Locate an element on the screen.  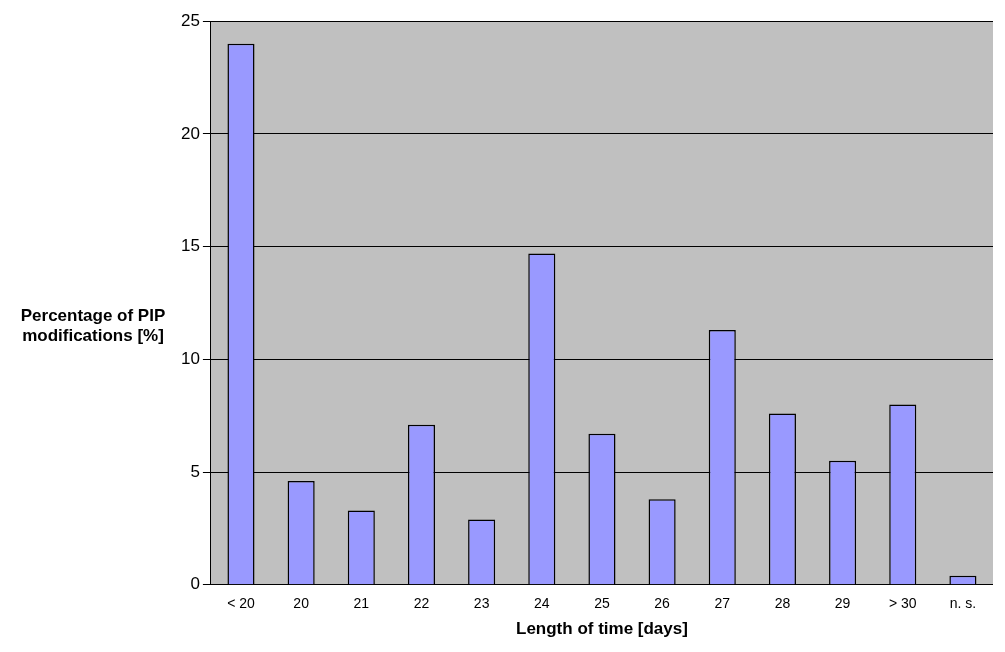
y-tick-label: 0 is located at coordinates (195, 584).